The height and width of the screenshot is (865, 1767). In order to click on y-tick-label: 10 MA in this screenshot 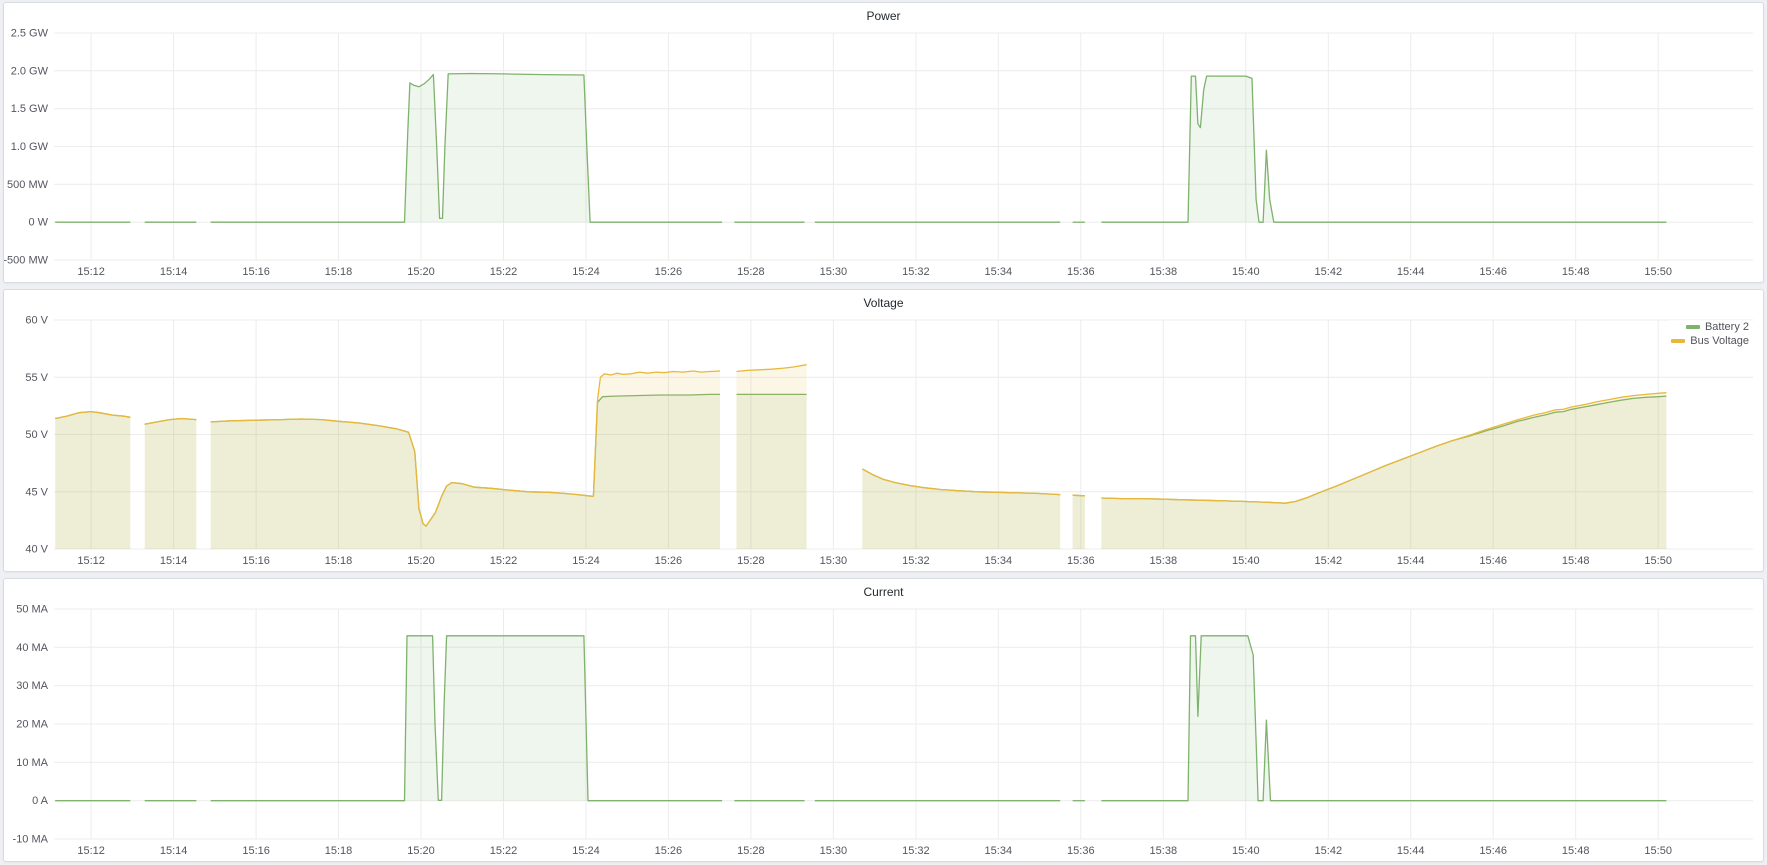, I will do `click(32, 763)`.